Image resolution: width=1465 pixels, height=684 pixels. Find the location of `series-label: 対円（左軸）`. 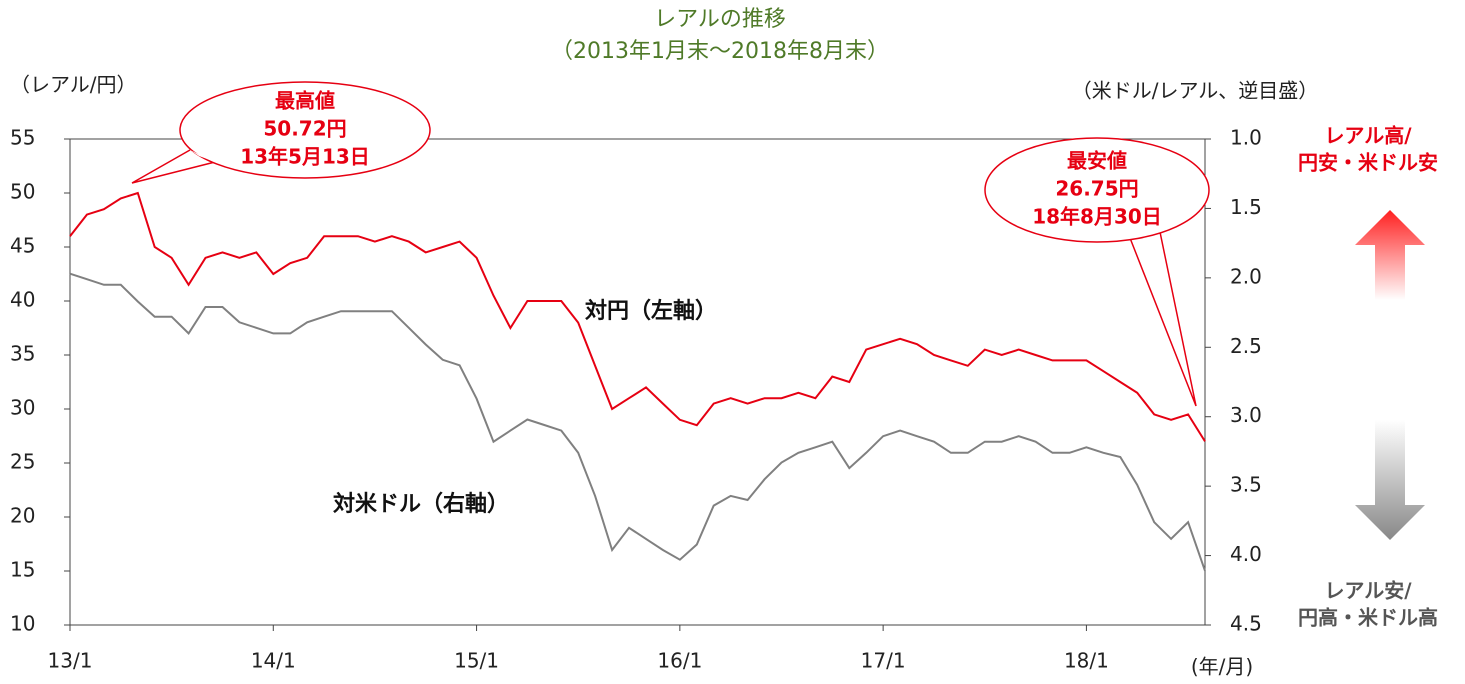

series-label: 対円（左軸） is located at coordinates (651, 311).